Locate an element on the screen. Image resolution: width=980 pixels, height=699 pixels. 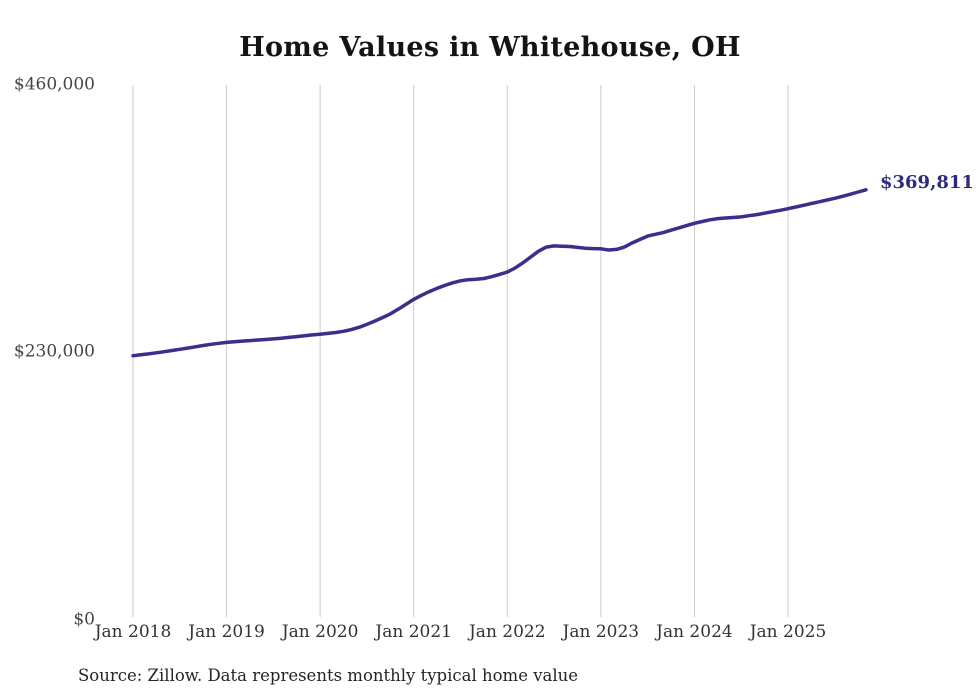
x-axis-tick-label-2019: Jan 2019 is located at coordinates (226, 632).